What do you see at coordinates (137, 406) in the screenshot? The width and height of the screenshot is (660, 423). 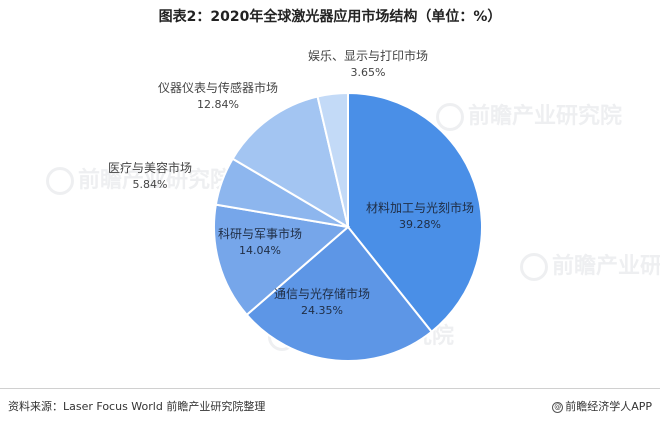 I see `source-note: 资料来源：Laser Focus World 前瞻产业研究院整理` at bounding box center [137, 406].